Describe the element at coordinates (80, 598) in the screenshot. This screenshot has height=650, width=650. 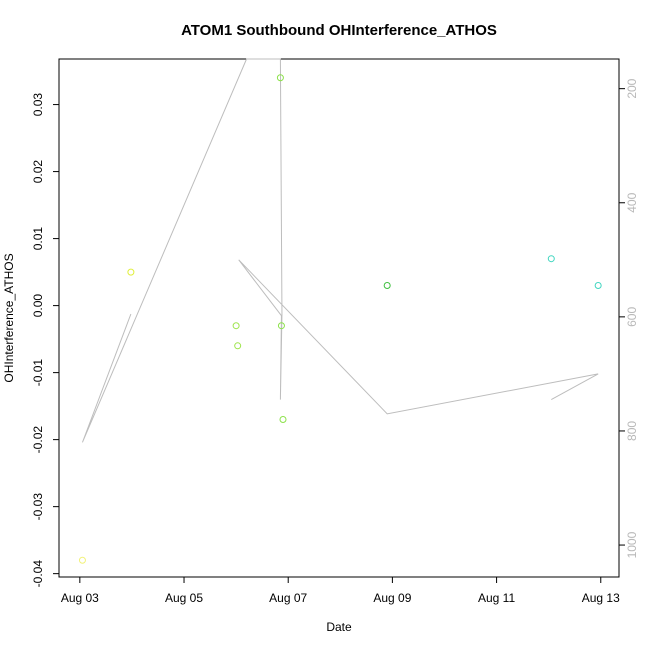
I see `x-tick-label: Aug 03` at that location.